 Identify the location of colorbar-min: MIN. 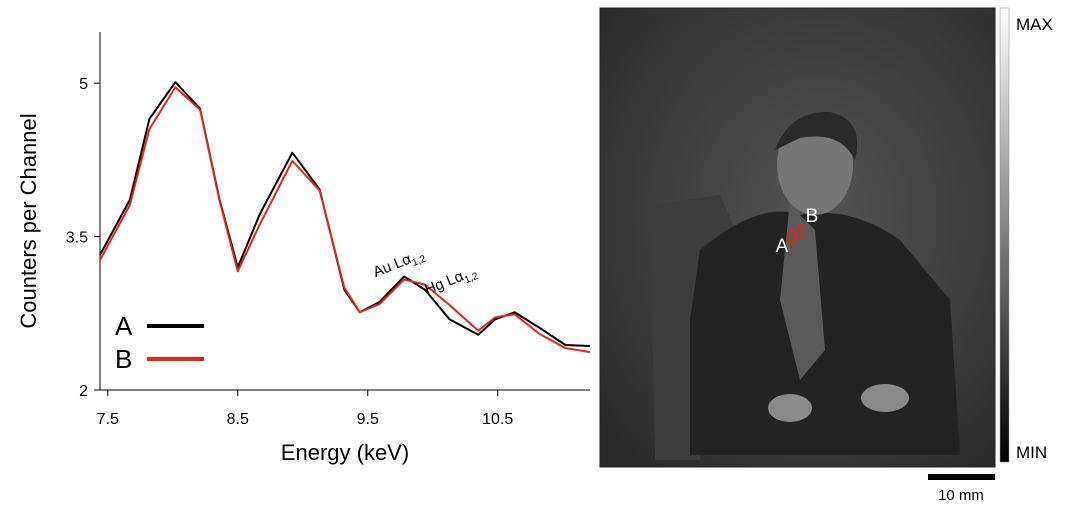
(1031, 452).